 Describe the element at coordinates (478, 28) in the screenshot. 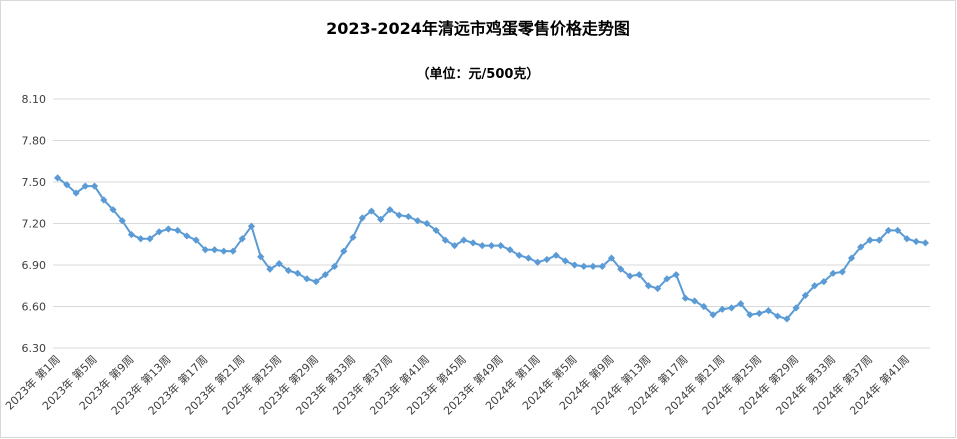

I see `chart-title: 2023-2024年清远市鸡蛋零售价格走势图` at that location.